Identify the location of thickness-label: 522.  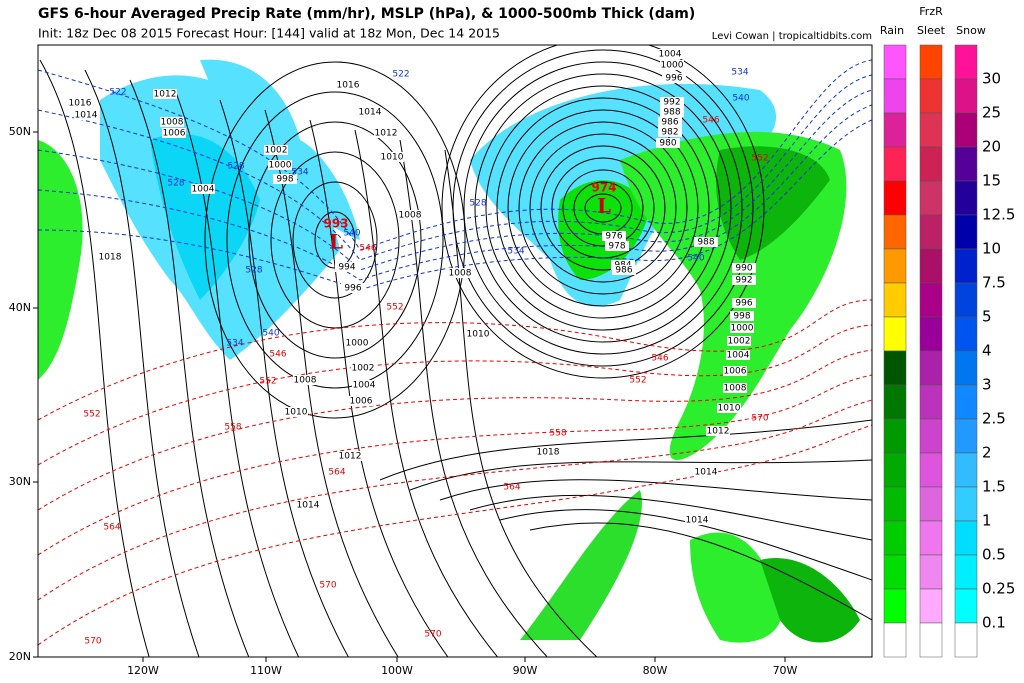
(400, 75).